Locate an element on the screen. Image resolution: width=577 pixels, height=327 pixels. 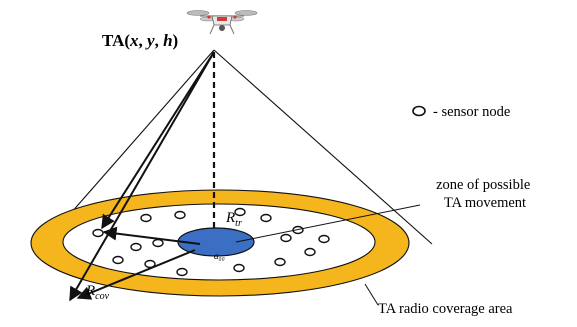
r-tr-label: Rtr is located at coordinates (233, 219).